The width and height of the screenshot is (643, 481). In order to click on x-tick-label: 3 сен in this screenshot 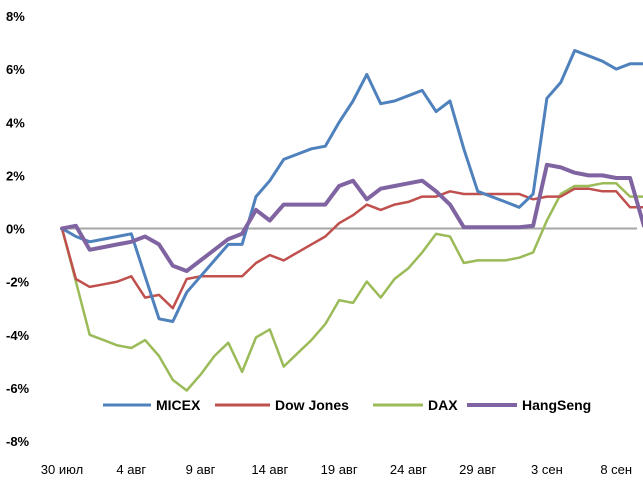, I will do `click(547, 469)`.